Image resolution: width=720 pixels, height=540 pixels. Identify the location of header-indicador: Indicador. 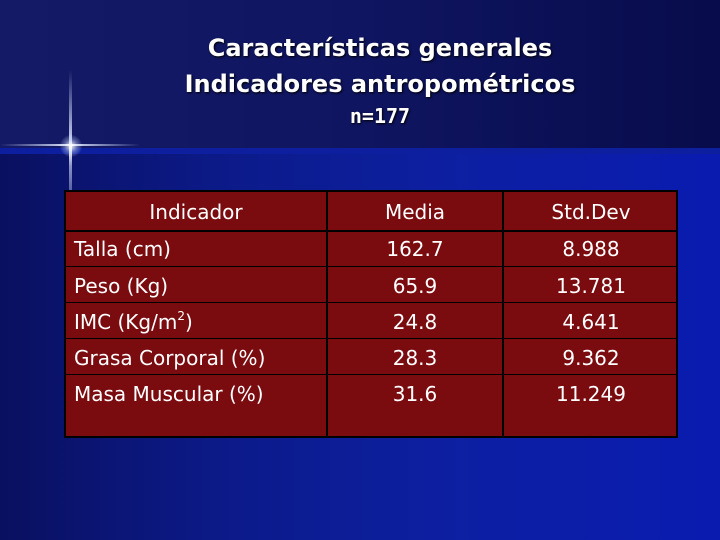
(196, 212).